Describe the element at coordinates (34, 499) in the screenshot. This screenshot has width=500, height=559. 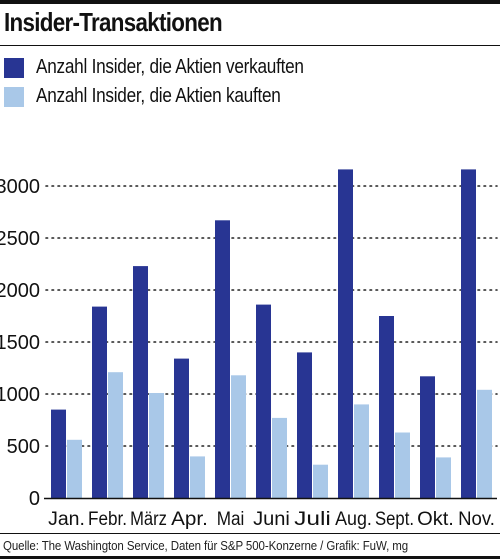
I see `y-tick-label: 0` at that location.